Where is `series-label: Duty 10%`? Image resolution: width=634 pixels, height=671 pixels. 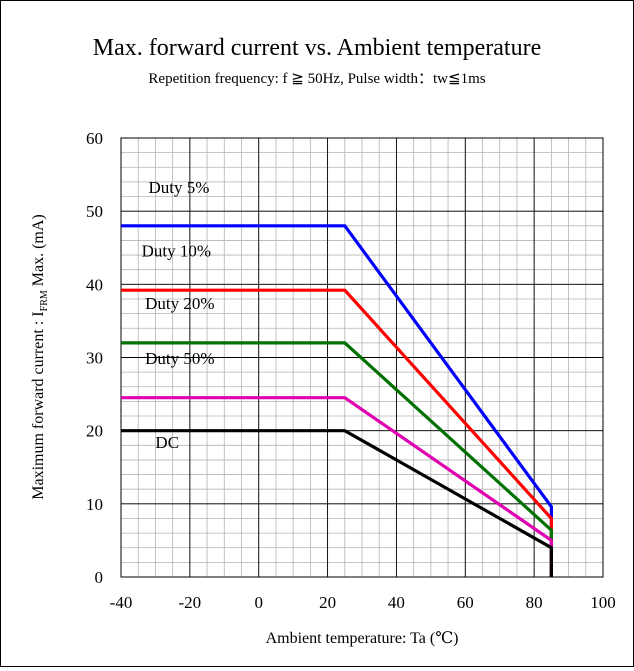 series-label: Duty 10% is located at coordinates (176, 251).